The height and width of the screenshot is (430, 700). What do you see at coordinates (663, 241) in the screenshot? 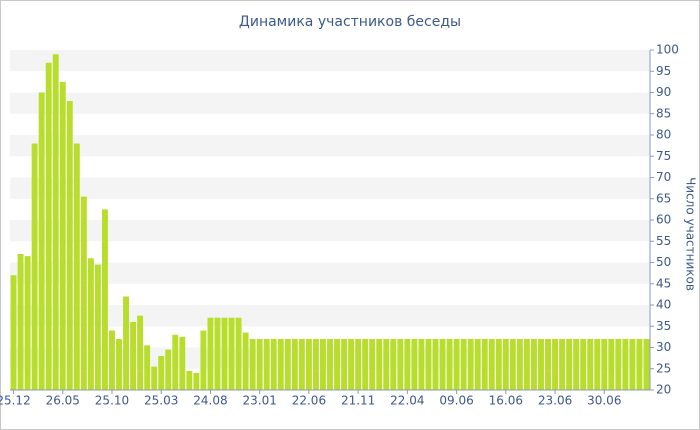
I see `y-tick-label: 55` at bounding box center [663, 241].